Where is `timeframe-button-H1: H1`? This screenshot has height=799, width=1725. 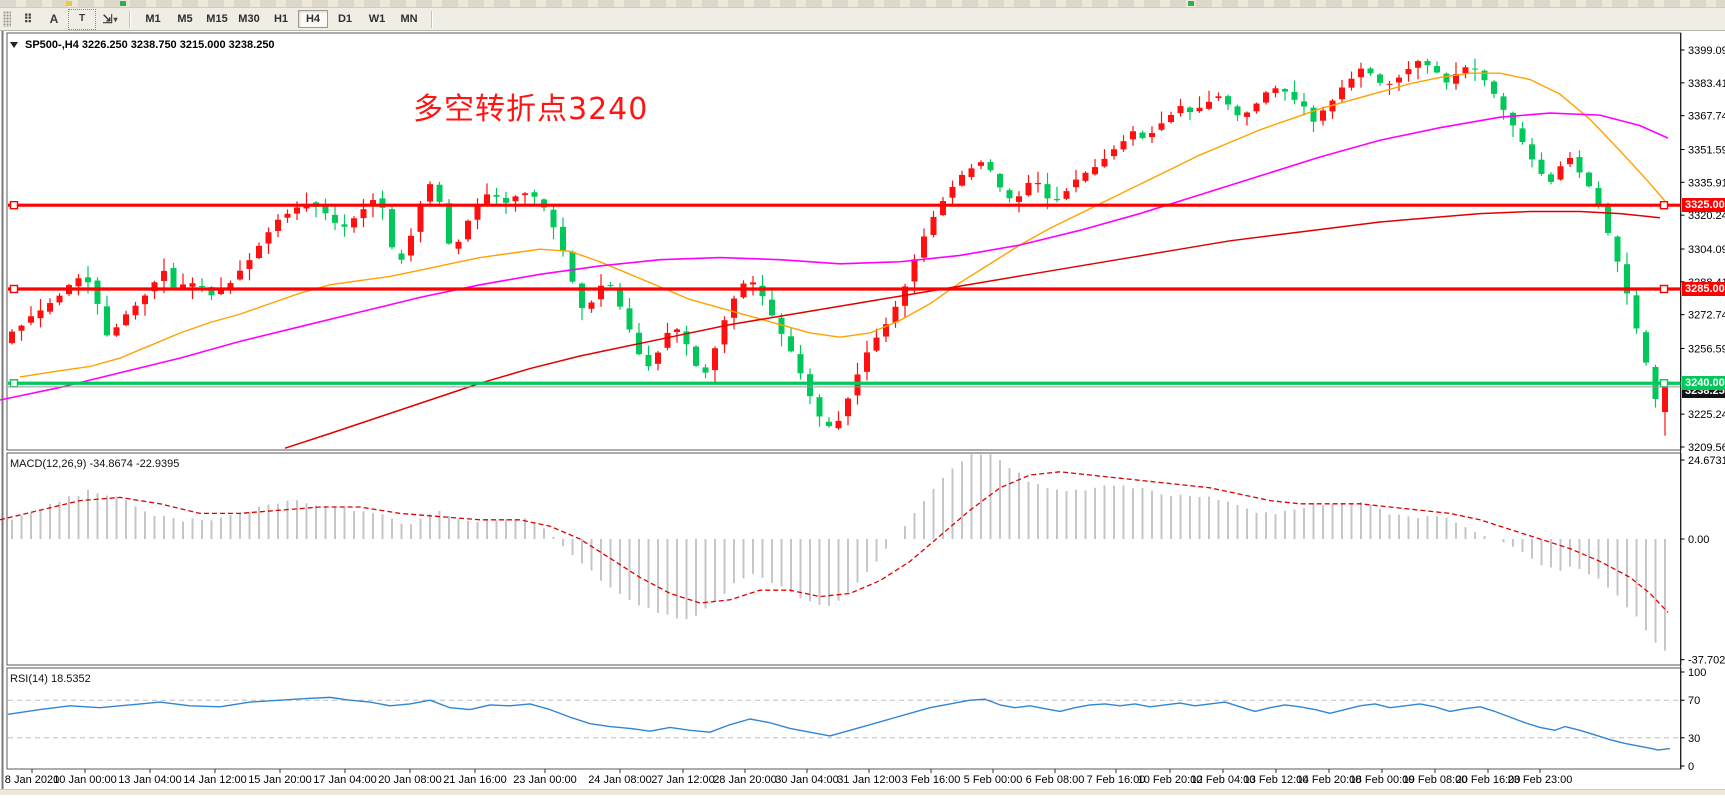
timeframe-button-H1: H1 is located at coordinates (281, 19).